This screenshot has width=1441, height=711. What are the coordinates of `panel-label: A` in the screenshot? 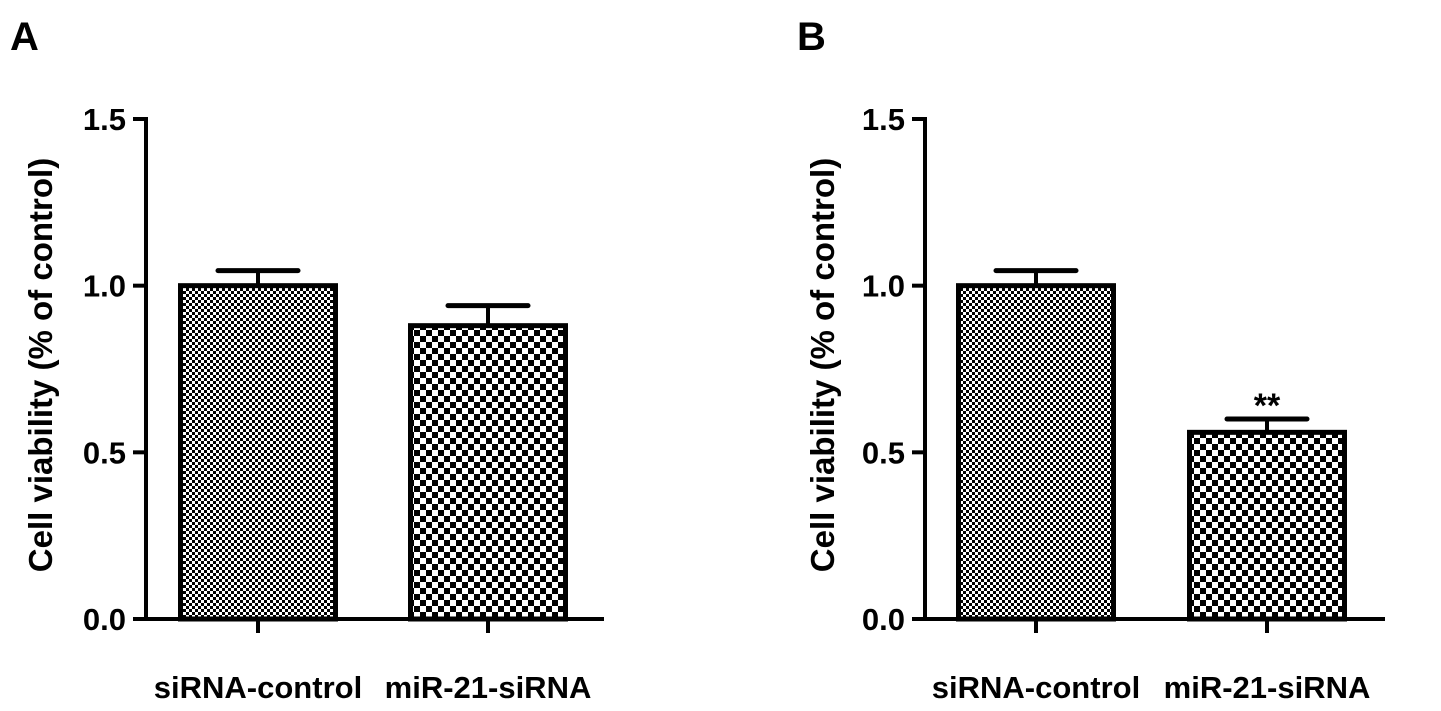 It's located at (24, 37).